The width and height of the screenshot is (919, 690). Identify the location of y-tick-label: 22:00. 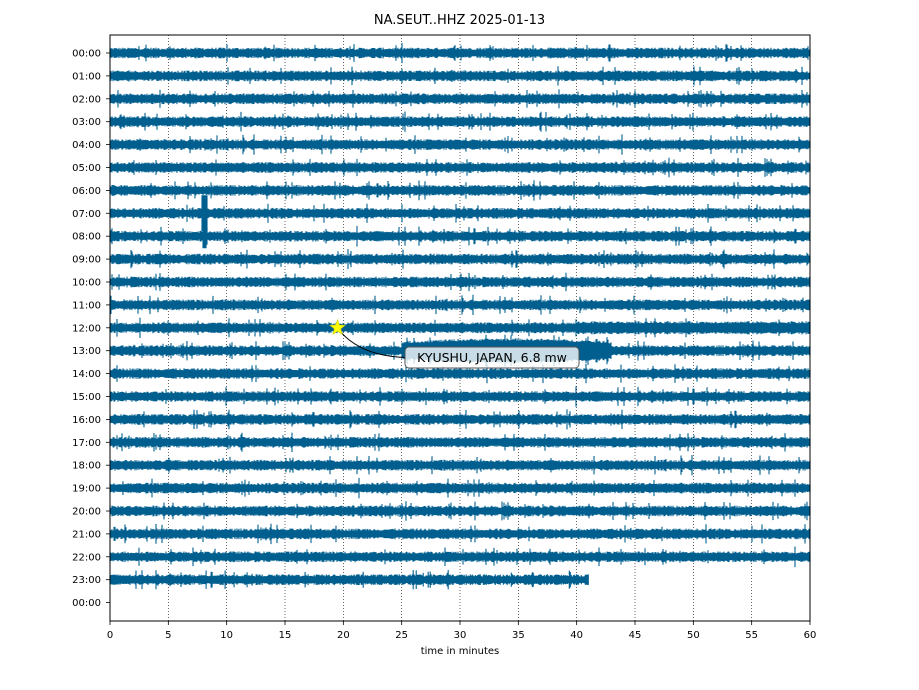
(86, 557).